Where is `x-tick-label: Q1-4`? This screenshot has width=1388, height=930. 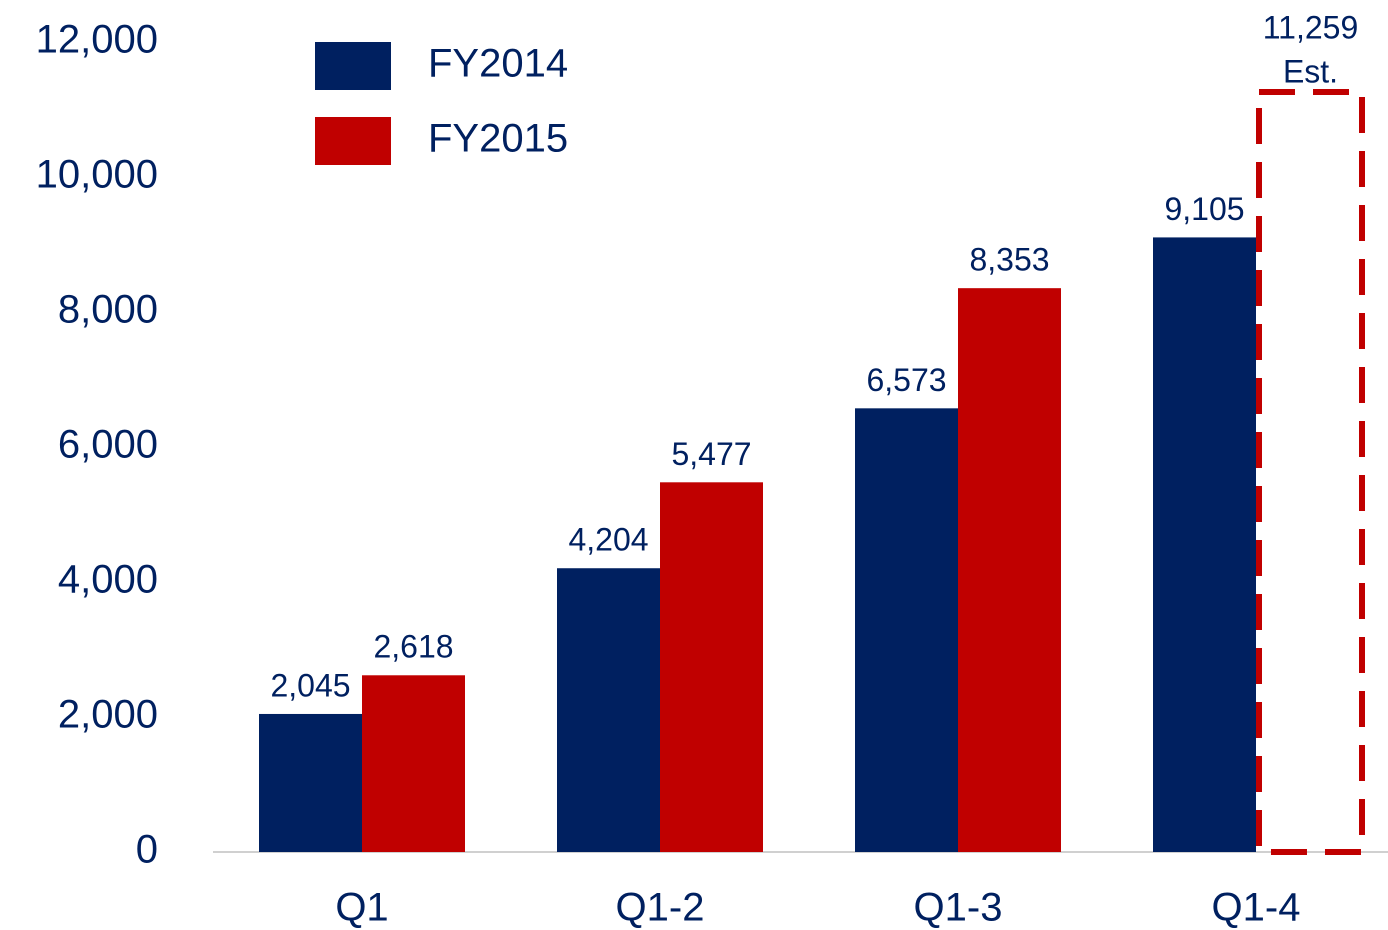 x-tick-label: Q1-4 is located at coordinates (1256, 908).